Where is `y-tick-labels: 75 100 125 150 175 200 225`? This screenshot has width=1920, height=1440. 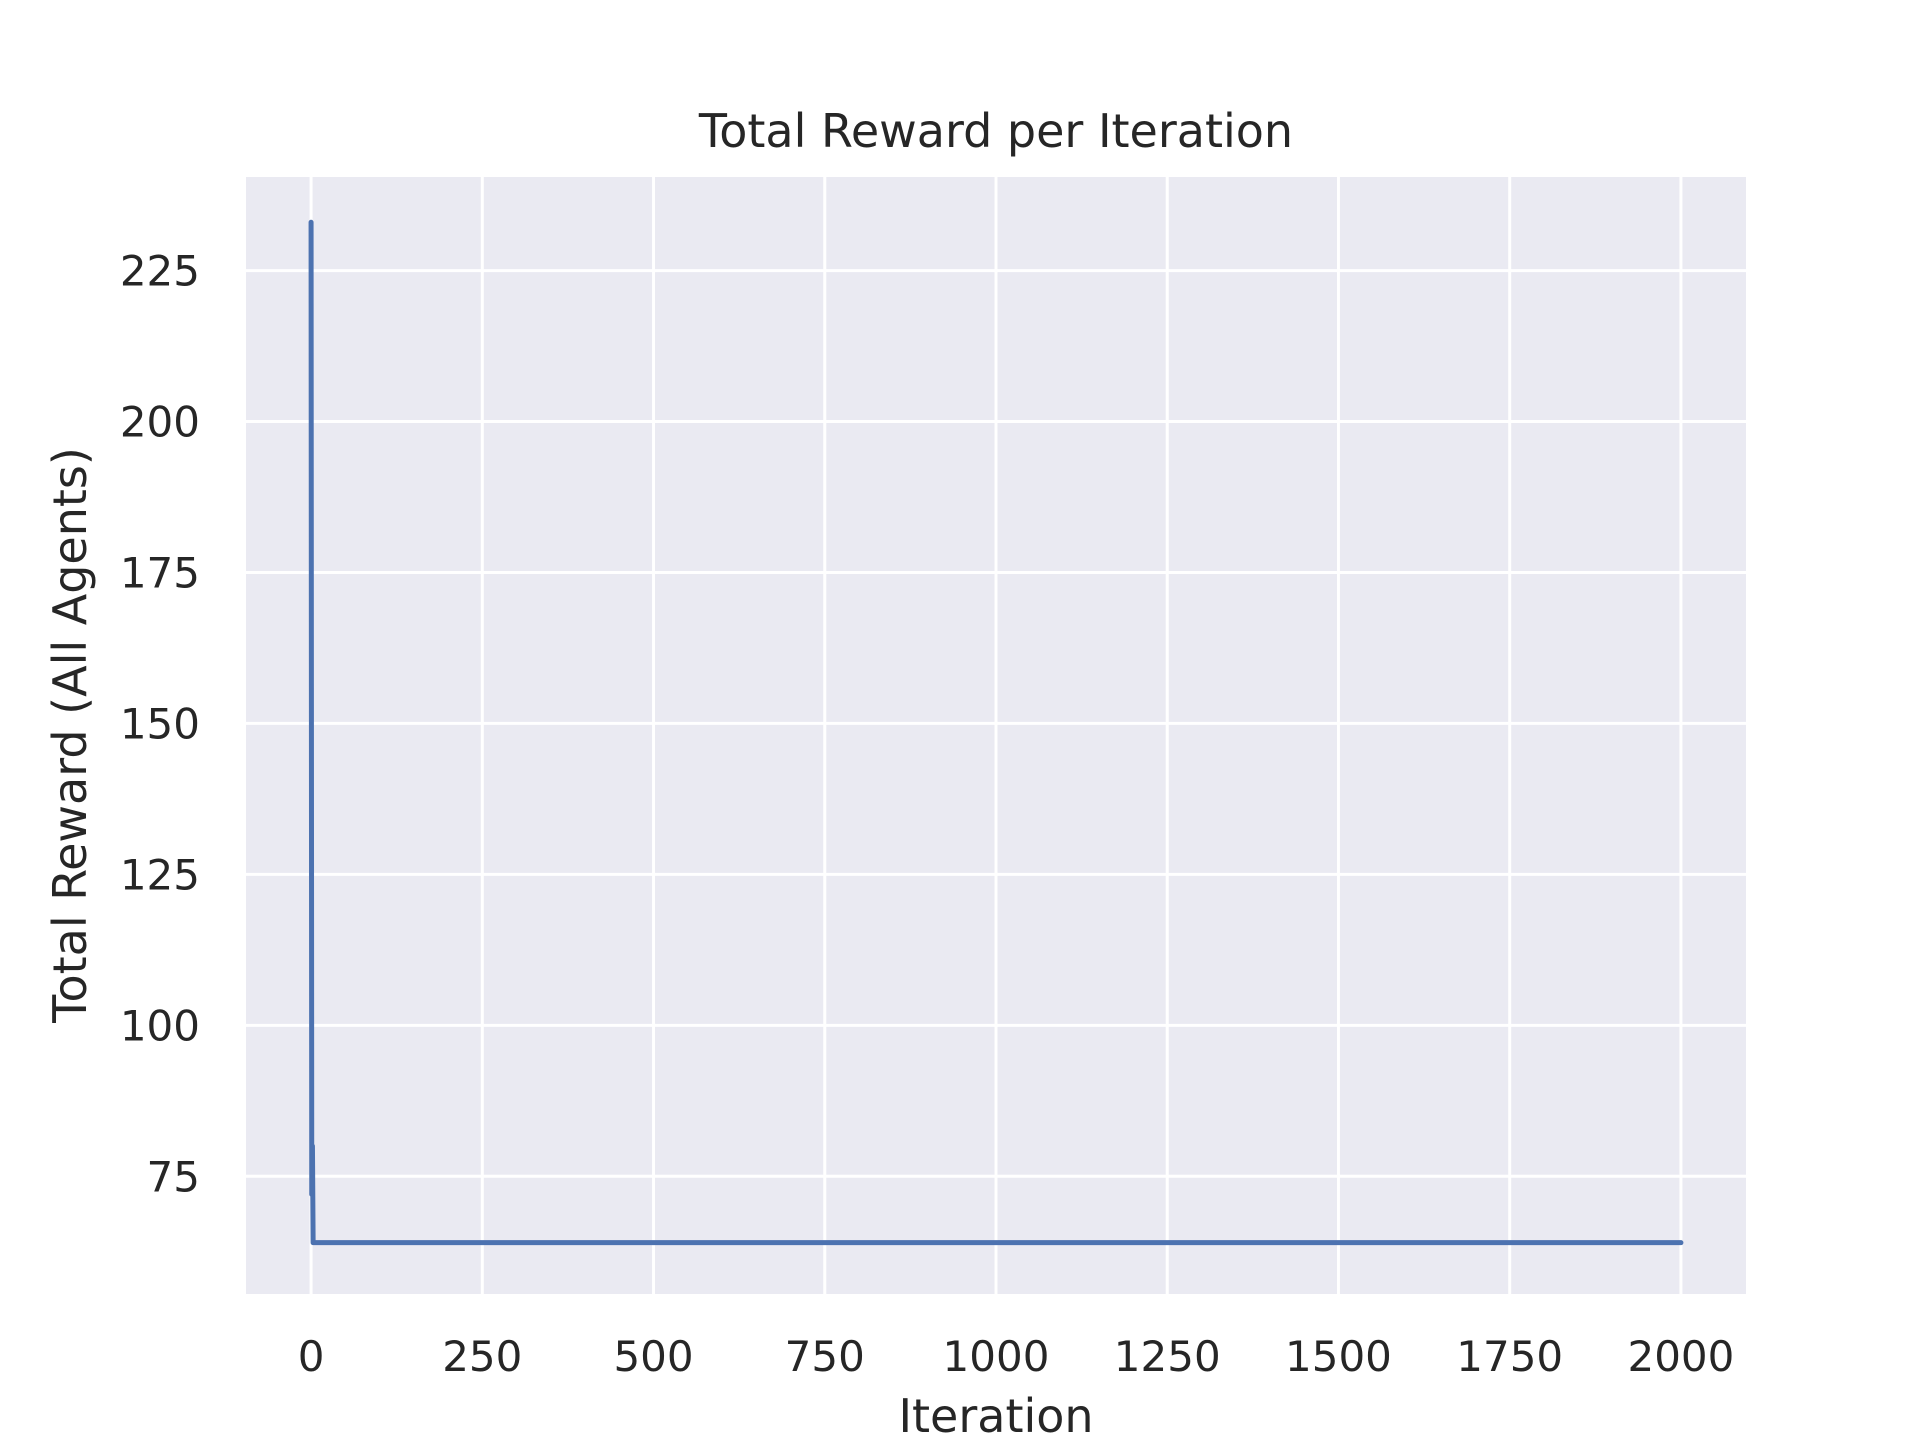
y-tick-labels: 75 100 125 150 175 200 225 is located at coordinates (160, 724).